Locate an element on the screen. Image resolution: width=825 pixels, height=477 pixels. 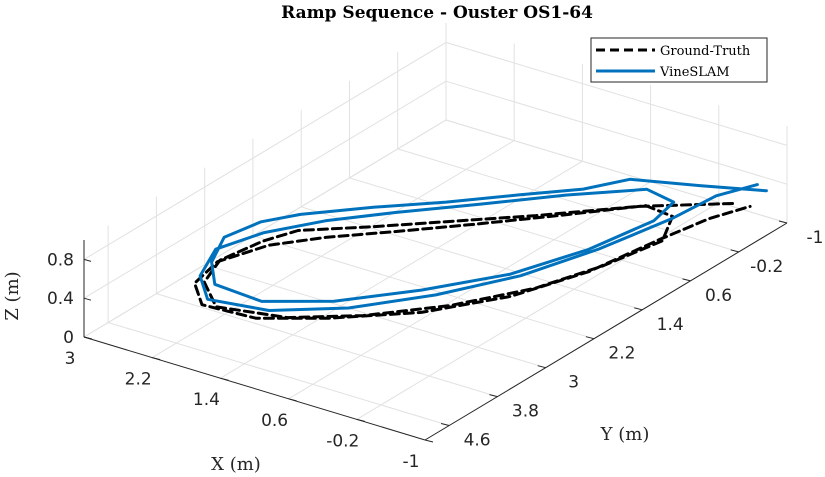
y-axis-label: Y (m) is located at coordinates (625, 434).